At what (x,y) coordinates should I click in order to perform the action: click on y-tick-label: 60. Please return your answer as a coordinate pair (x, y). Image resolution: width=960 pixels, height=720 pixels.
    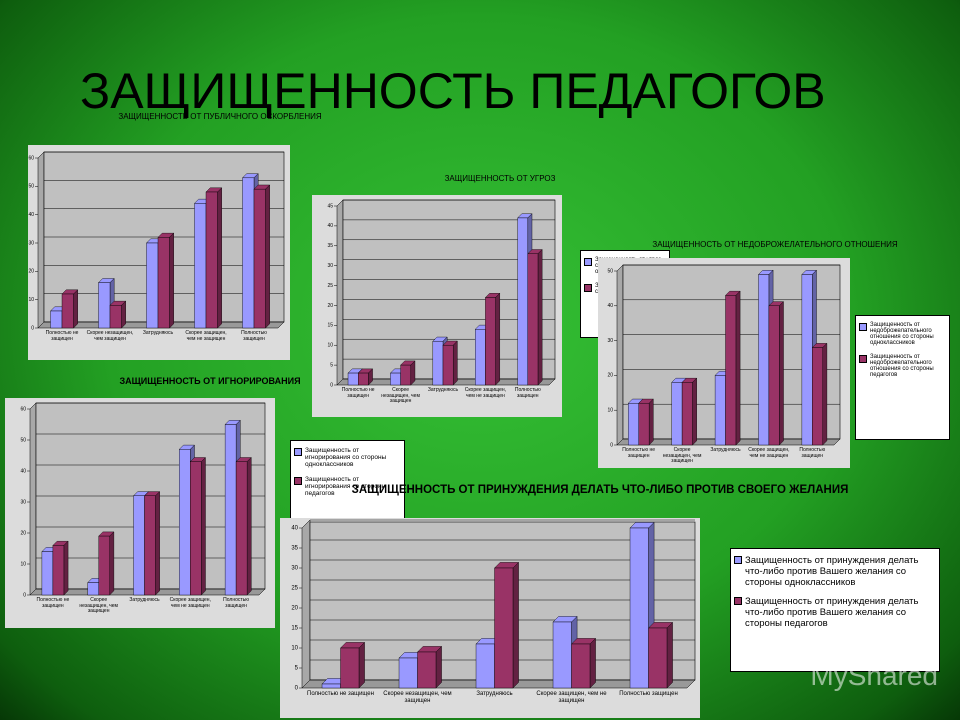
    Looking at the image, I should click on (23, 409).